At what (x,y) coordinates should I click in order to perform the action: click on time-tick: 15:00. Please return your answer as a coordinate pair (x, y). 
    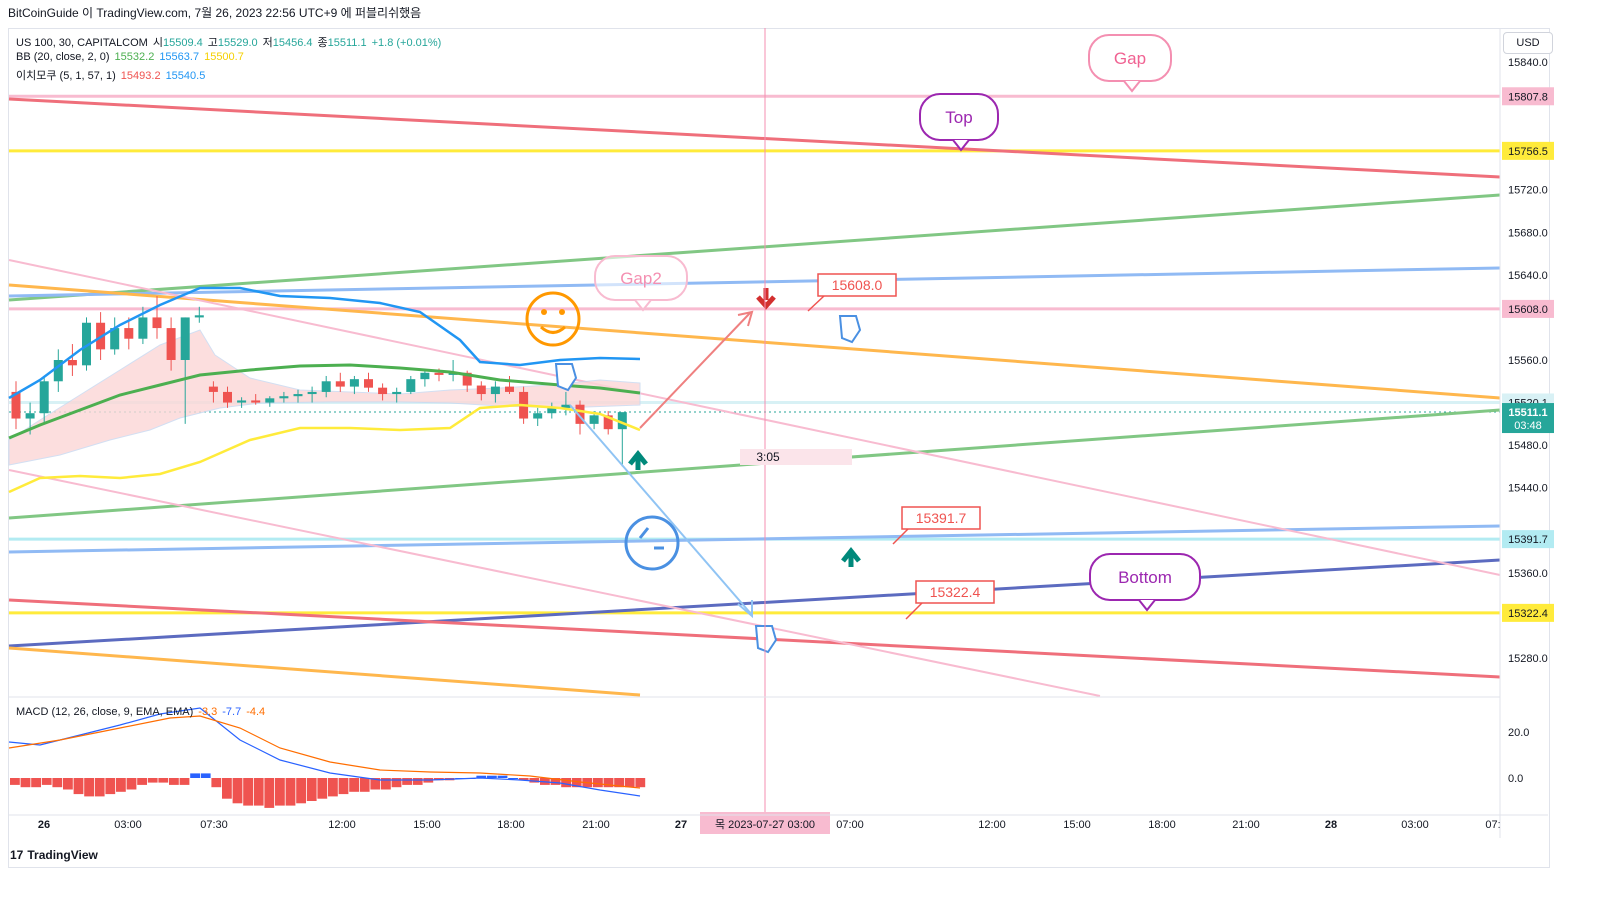
    Looking at the image, I should click on (1077, 825).